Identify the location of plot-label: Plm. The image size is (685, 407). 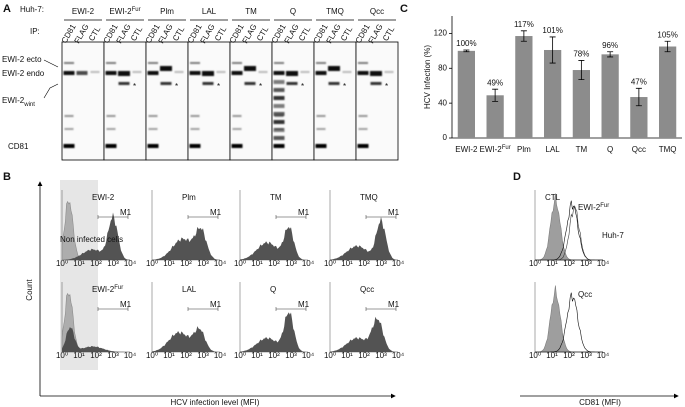
(189, 197).